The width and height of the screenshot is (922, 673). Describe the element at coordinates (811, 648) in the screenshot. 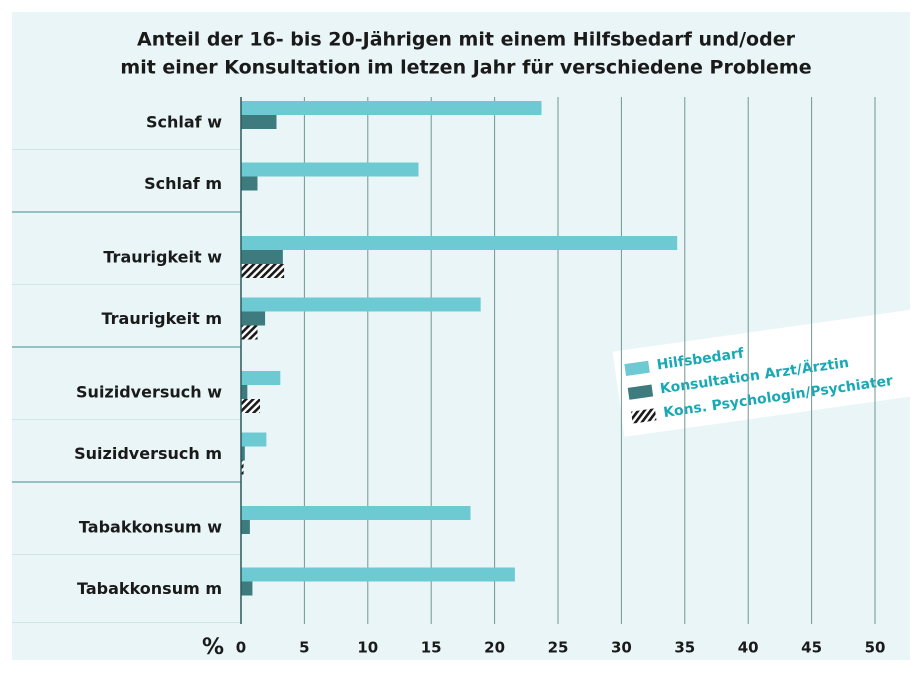

I see `x-tick-label: 45` at that location.